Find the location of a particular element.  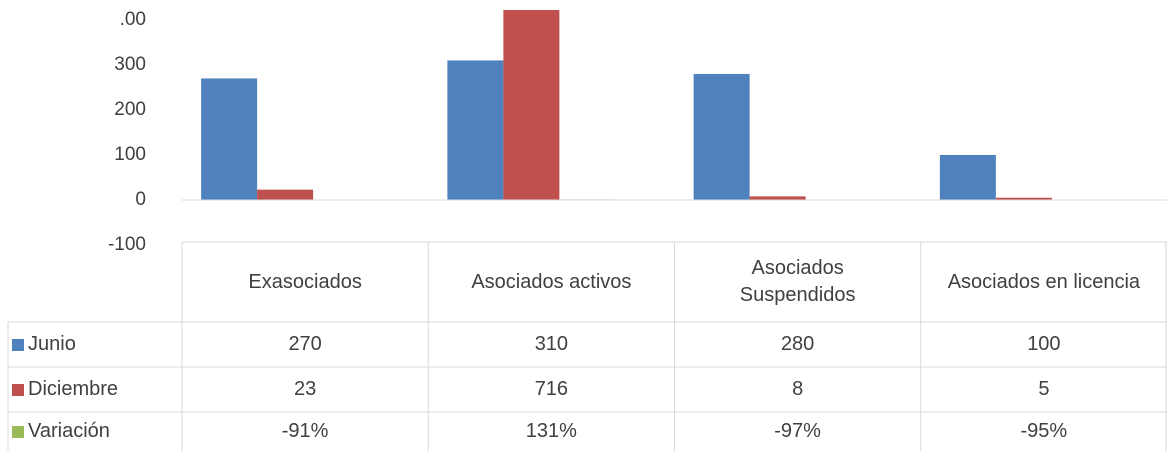

legend-entry: Variación is located at coordinates (61, 431).